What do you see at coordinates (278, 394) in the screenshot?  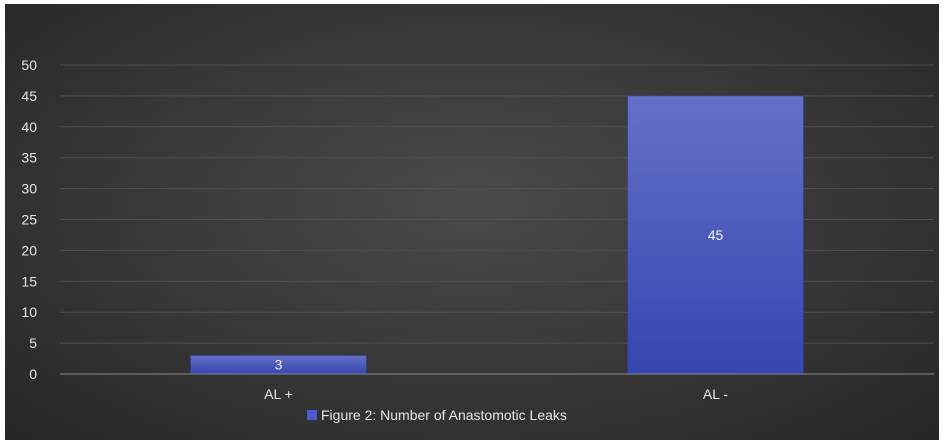 I see `x-tick-label: AL +` at bounding box center [278, 394].